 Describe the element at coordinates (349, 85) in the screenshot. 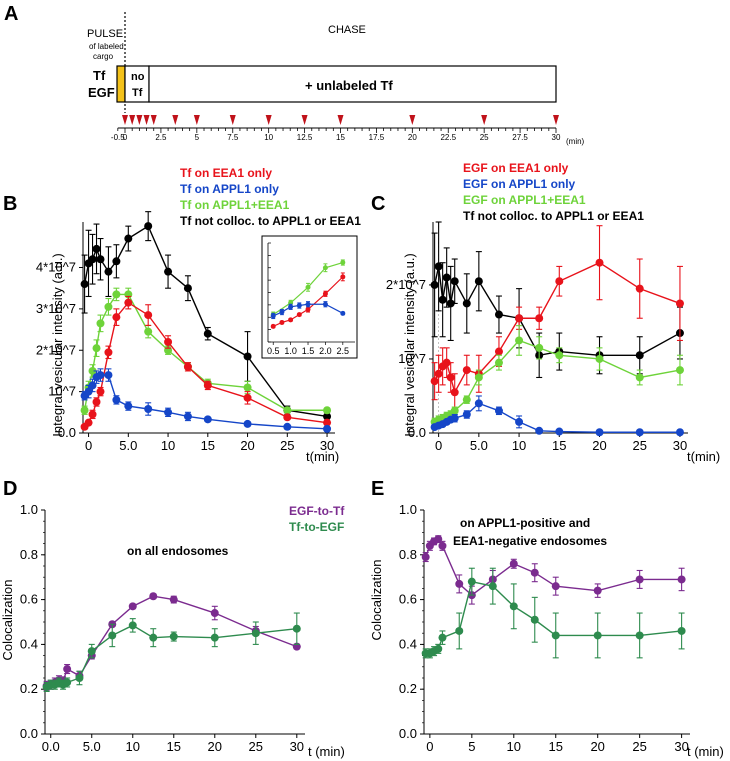

I see `unlabeled-tf-label: + unlabeled Tf` at that location.